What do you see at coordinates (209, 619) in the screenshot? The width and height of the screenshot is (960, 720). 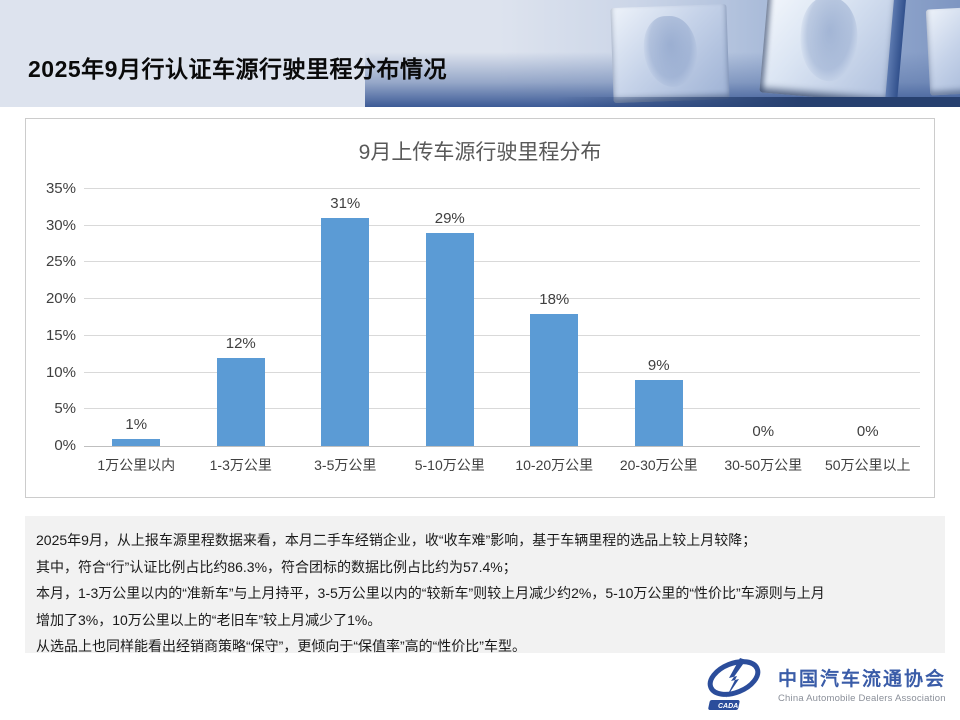 I see `summary-line: 增加了3%，10万公里以上的“老旧车”较上月减少了1%。` at bounding box center [209, 619].